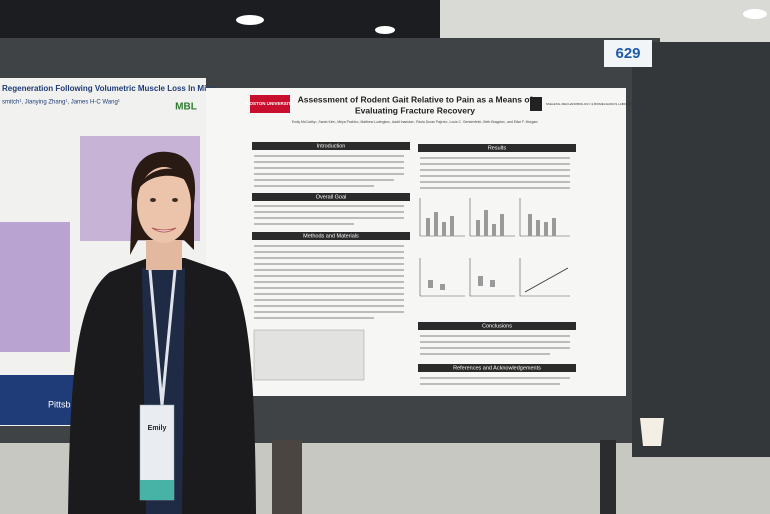  I want to click on passerby, so click(287, 477).